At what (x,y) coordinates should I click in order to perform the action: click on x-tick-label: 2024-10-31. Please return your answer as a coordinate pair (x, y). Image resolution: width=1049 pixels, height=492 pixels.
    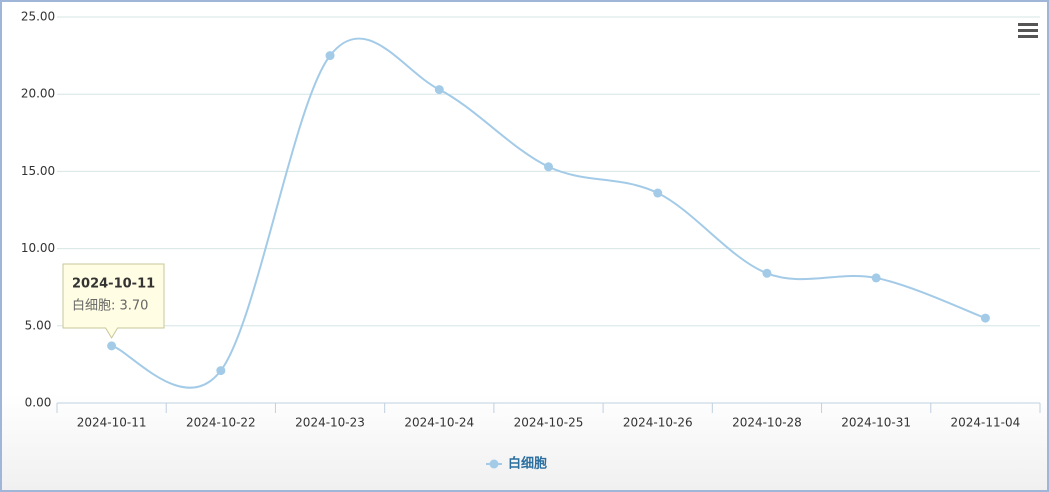
    Looking at the image, I should click on (876, 423).